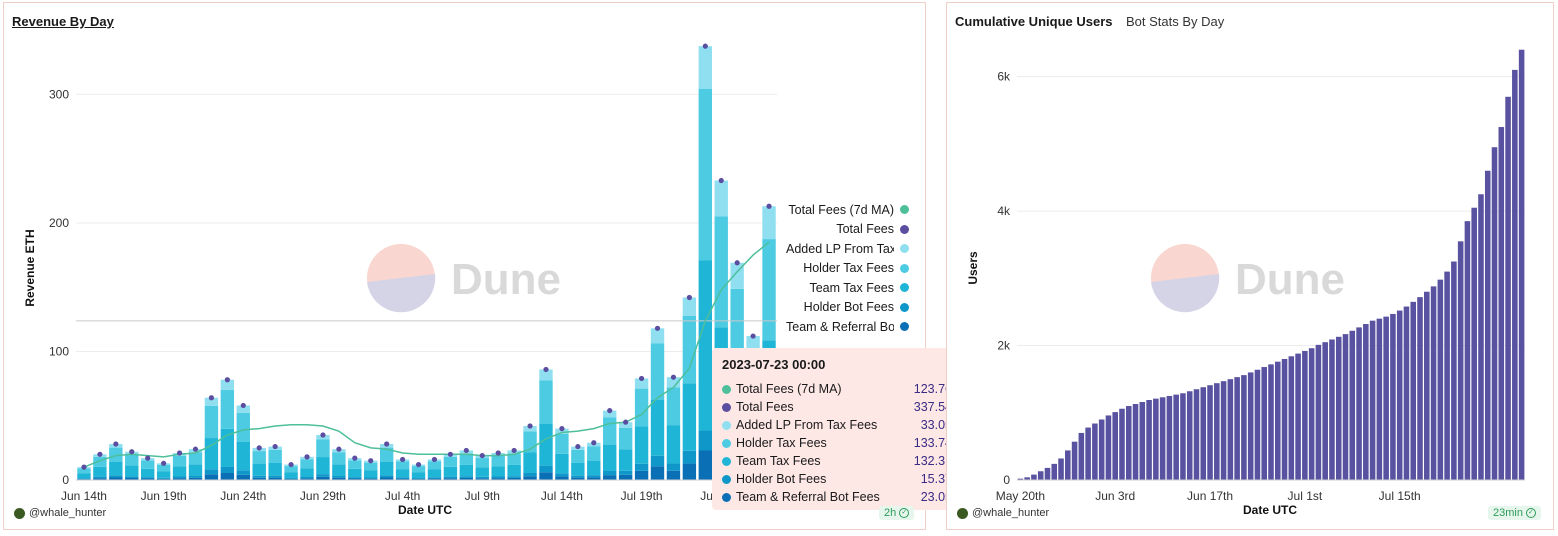 This screenshot has width=1558, height=536. I want to click on legend-item: Team & Referral Bot Fees, so click(841, 327).